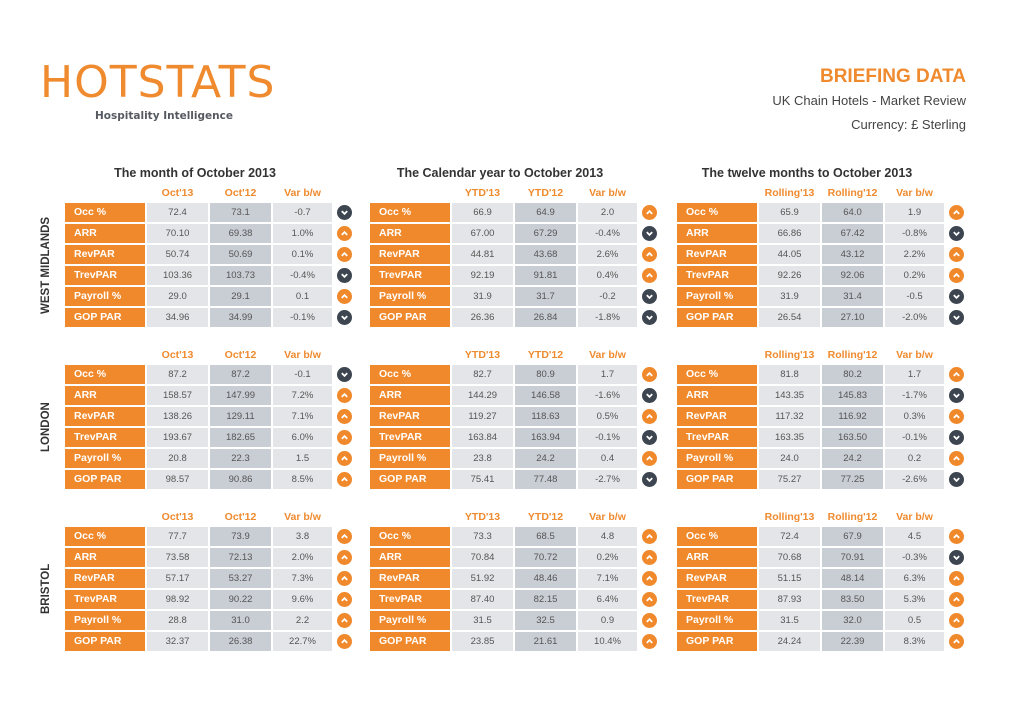 The image size is (1024, 723). What do you see at coordinates (607, 296) in the screenshot?
I see `var-value: -0.2` at bounding box center [607, 296].